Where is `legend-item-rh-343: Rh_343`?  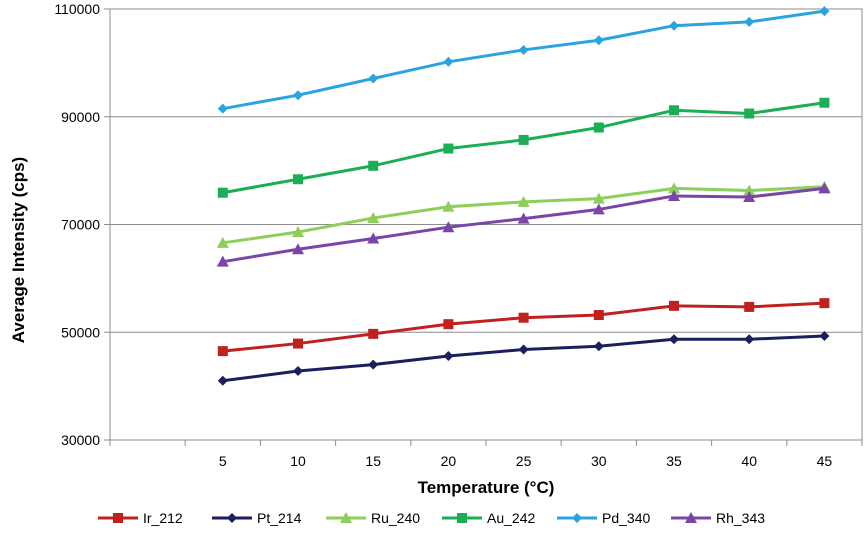
legend-item-rh-343: Rh_343 is located at coordinates (718, 518).